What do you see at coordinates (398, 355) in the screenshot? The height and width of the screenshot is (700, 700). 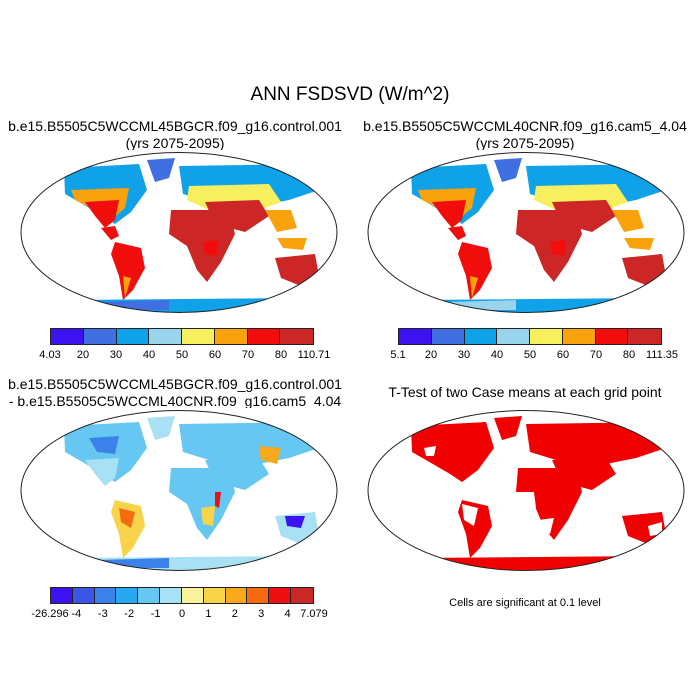 I see `panel2-colorbar-tick-label: 5.1` at bounding box center [398, 355].